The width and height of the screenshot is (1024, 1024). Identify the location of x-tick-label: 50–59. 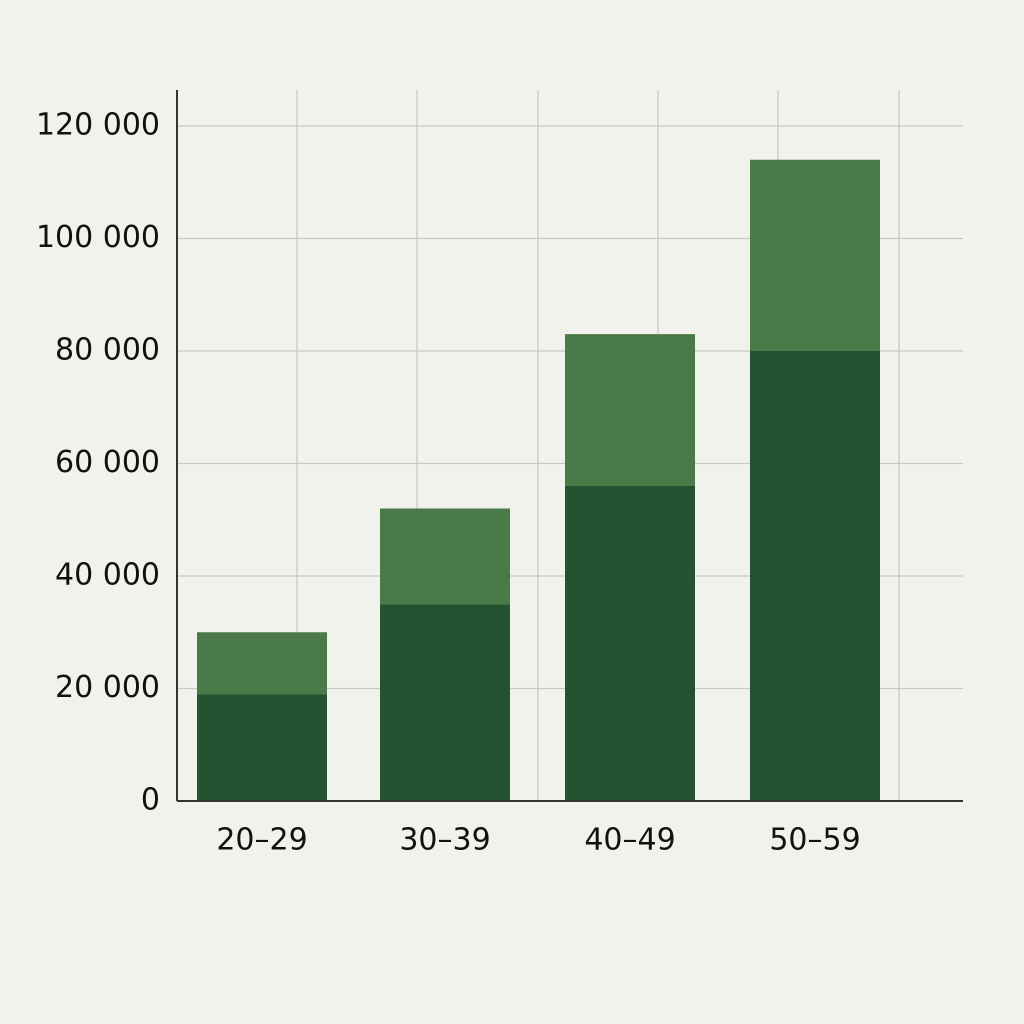
(814, 840).